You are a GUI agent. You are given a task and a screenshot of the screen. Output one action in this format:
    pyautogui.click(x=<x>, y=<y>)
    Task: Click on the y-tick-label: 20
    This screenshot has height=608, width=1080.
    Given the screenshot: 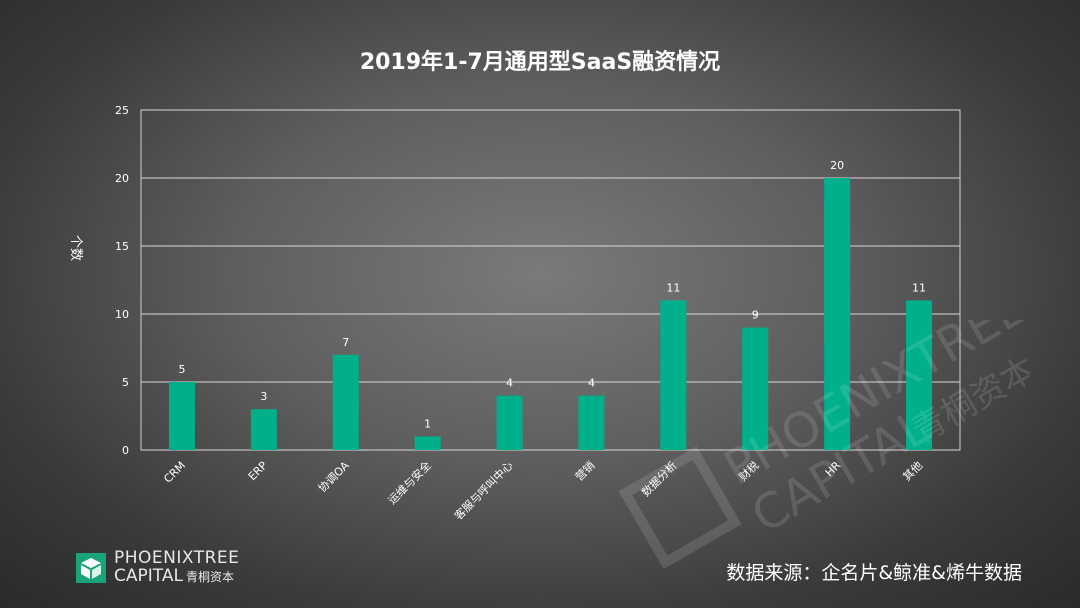 What is the action you would take?
    pyautogui.click(x=122, y=178)
    